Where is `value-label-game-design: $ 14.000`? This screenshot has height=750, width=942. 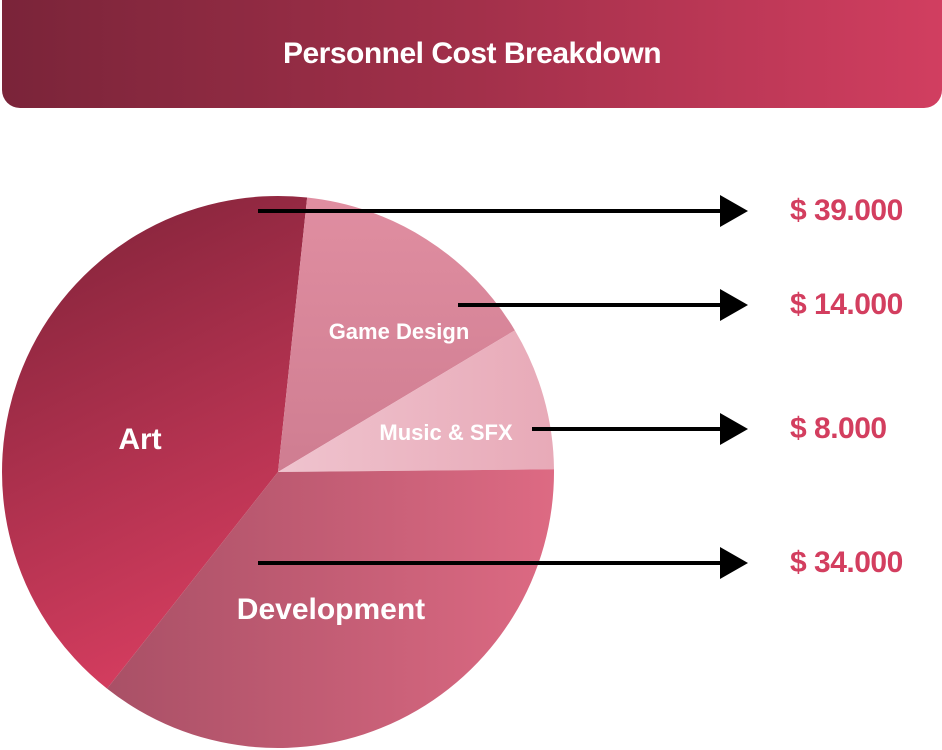 value-label-game-design: $ 14.000 is located at coordinates (846, 304).